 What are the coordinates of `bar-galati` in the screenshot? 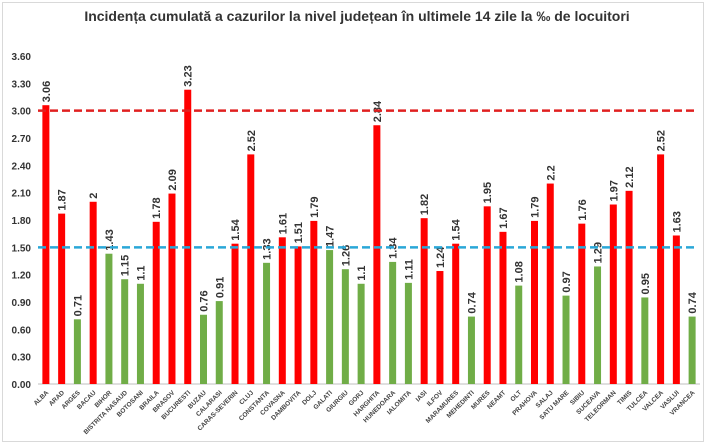 It's located at (330, 317).